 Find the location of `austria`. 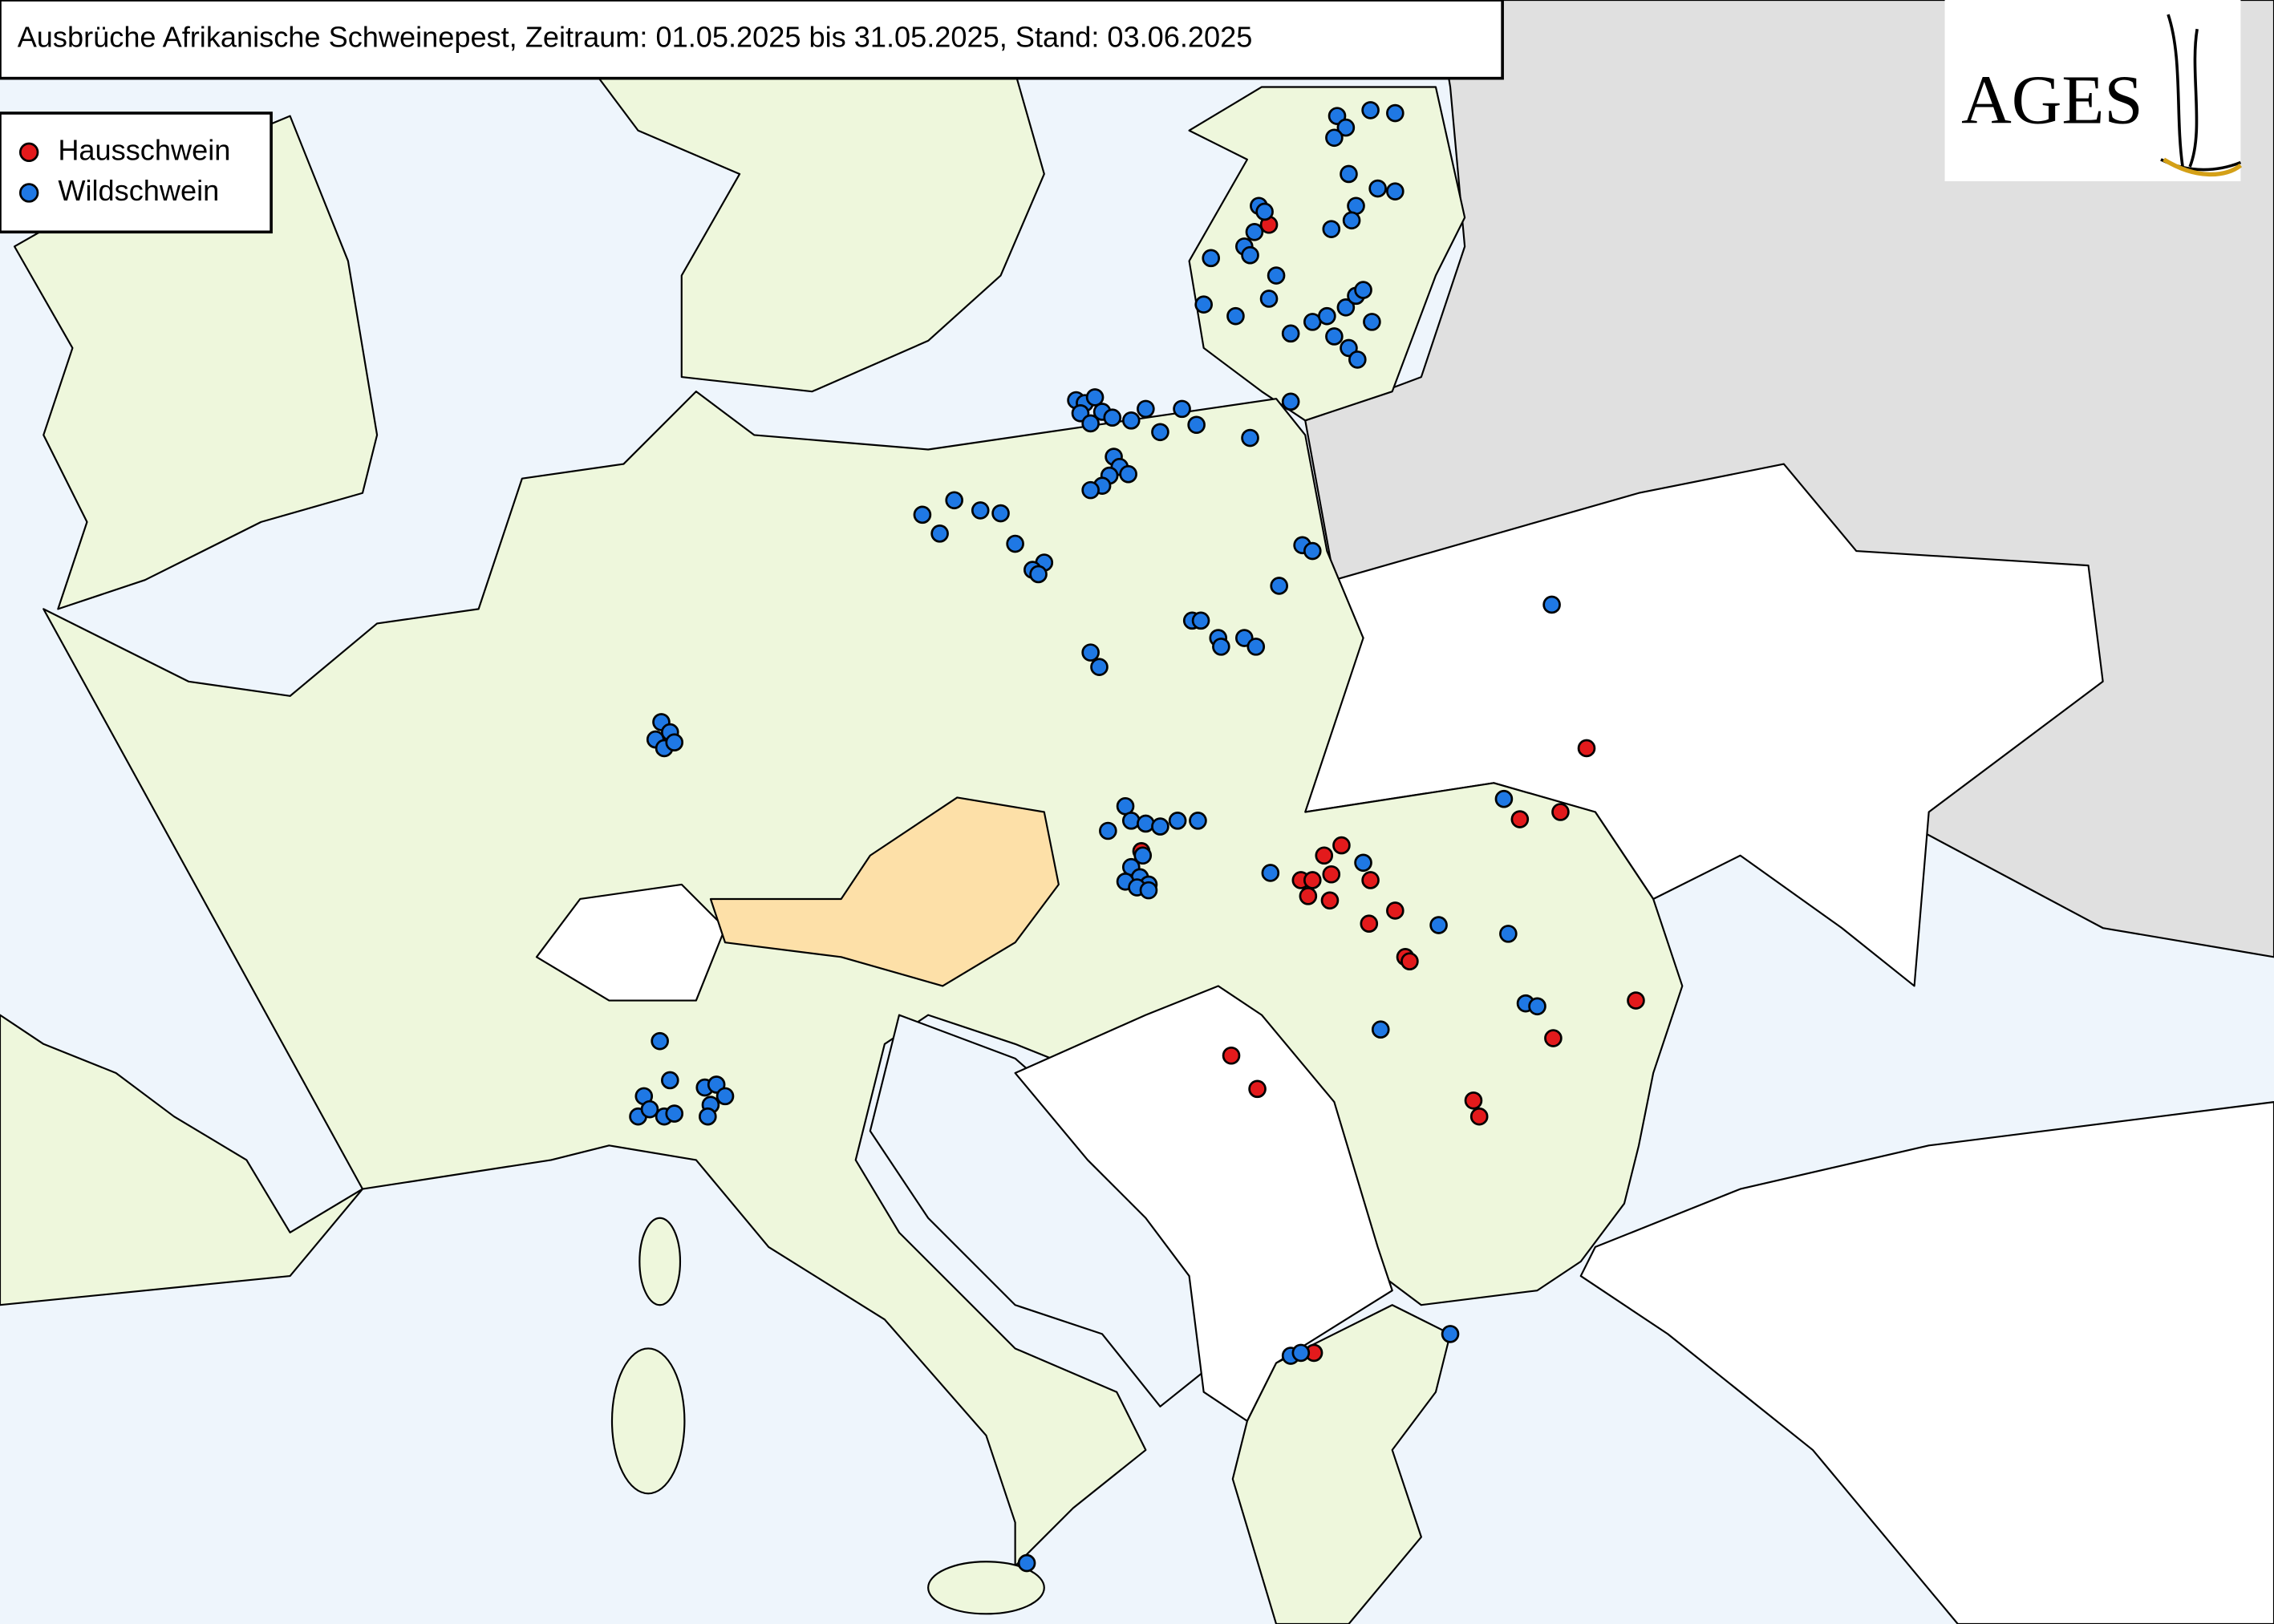

austria is located at coordinates (884, 891).